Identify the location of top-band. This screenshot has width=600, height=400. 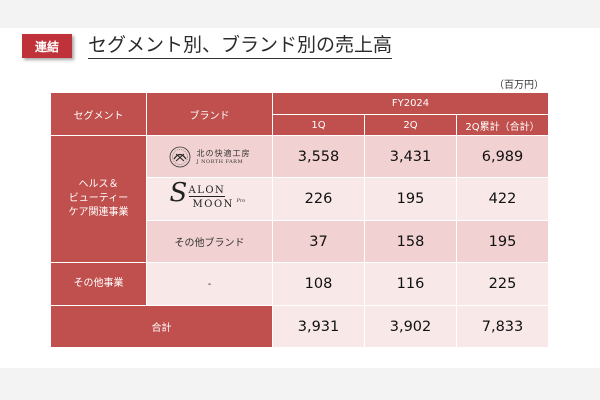
(300, 14).